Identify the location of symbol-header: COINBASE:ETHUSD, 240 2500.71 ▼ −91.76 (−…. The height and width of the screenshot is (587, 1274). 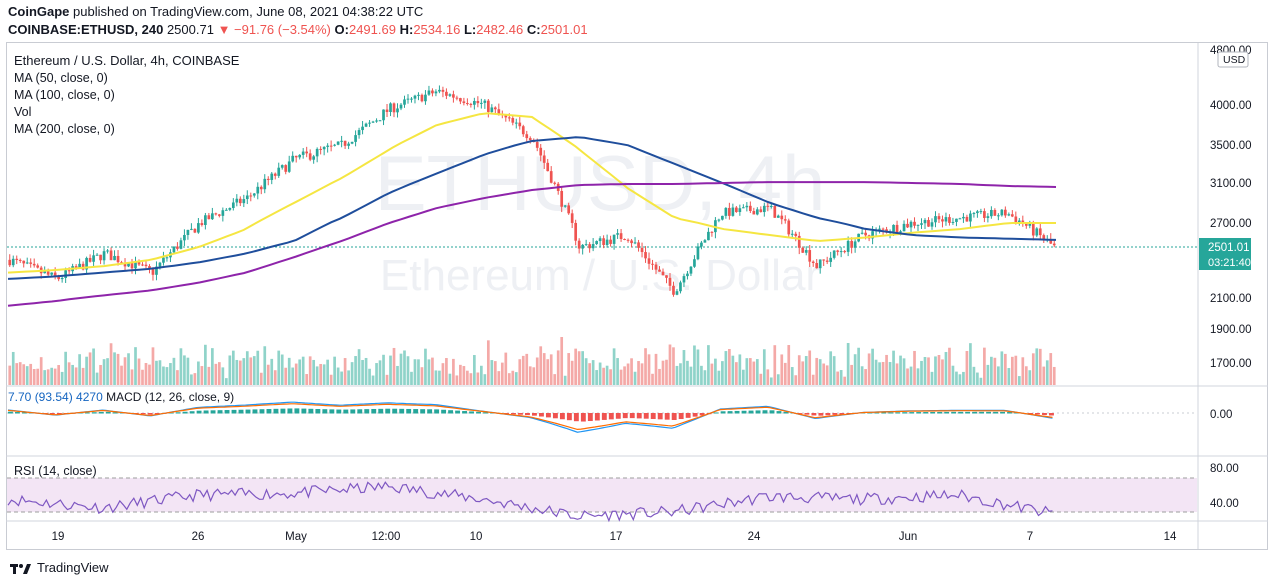
(298, 29).